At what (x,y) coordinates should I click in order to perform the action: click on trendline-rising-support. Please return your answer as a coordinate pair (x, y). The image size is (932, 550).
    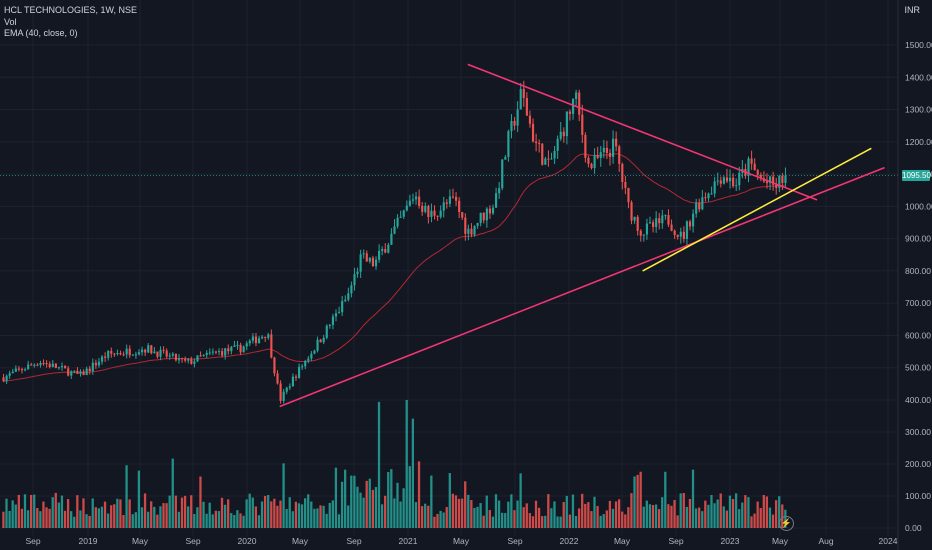
    Looking at the image, I should click on (757, 209).